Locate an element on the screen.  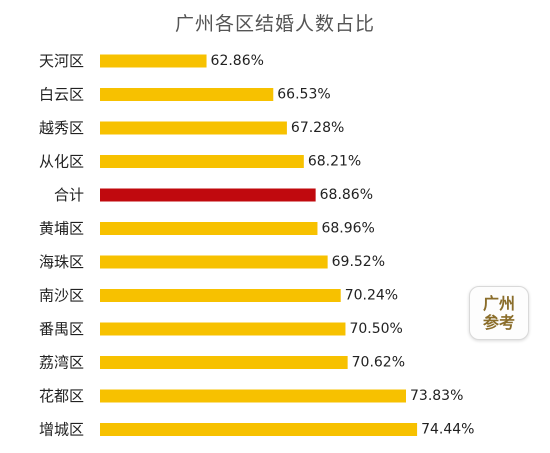
data-label: 68.21% is located at coordinates (334, 162).